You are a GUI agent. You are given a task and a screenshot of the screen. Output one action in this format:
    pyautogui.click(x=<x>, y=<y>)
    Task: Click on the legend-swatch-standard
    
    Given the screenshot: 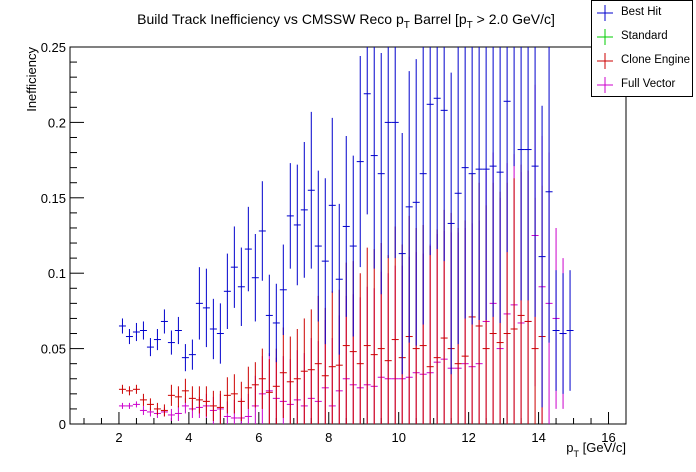 What is the action you would take?
    pyautogui.click(x=605, y=37)
    